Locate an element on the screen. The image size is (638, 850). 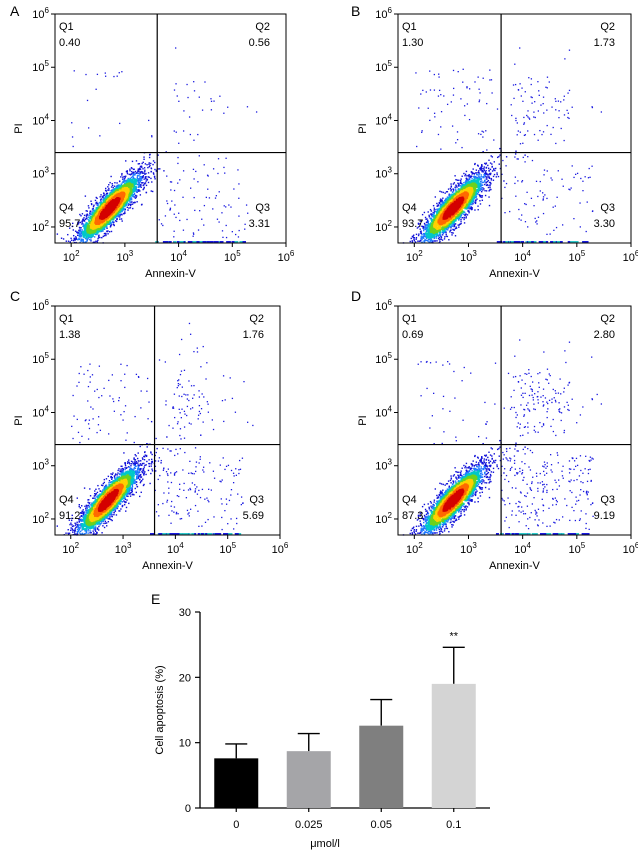
panel-letter-a: A is located at coordinates (15, 11).